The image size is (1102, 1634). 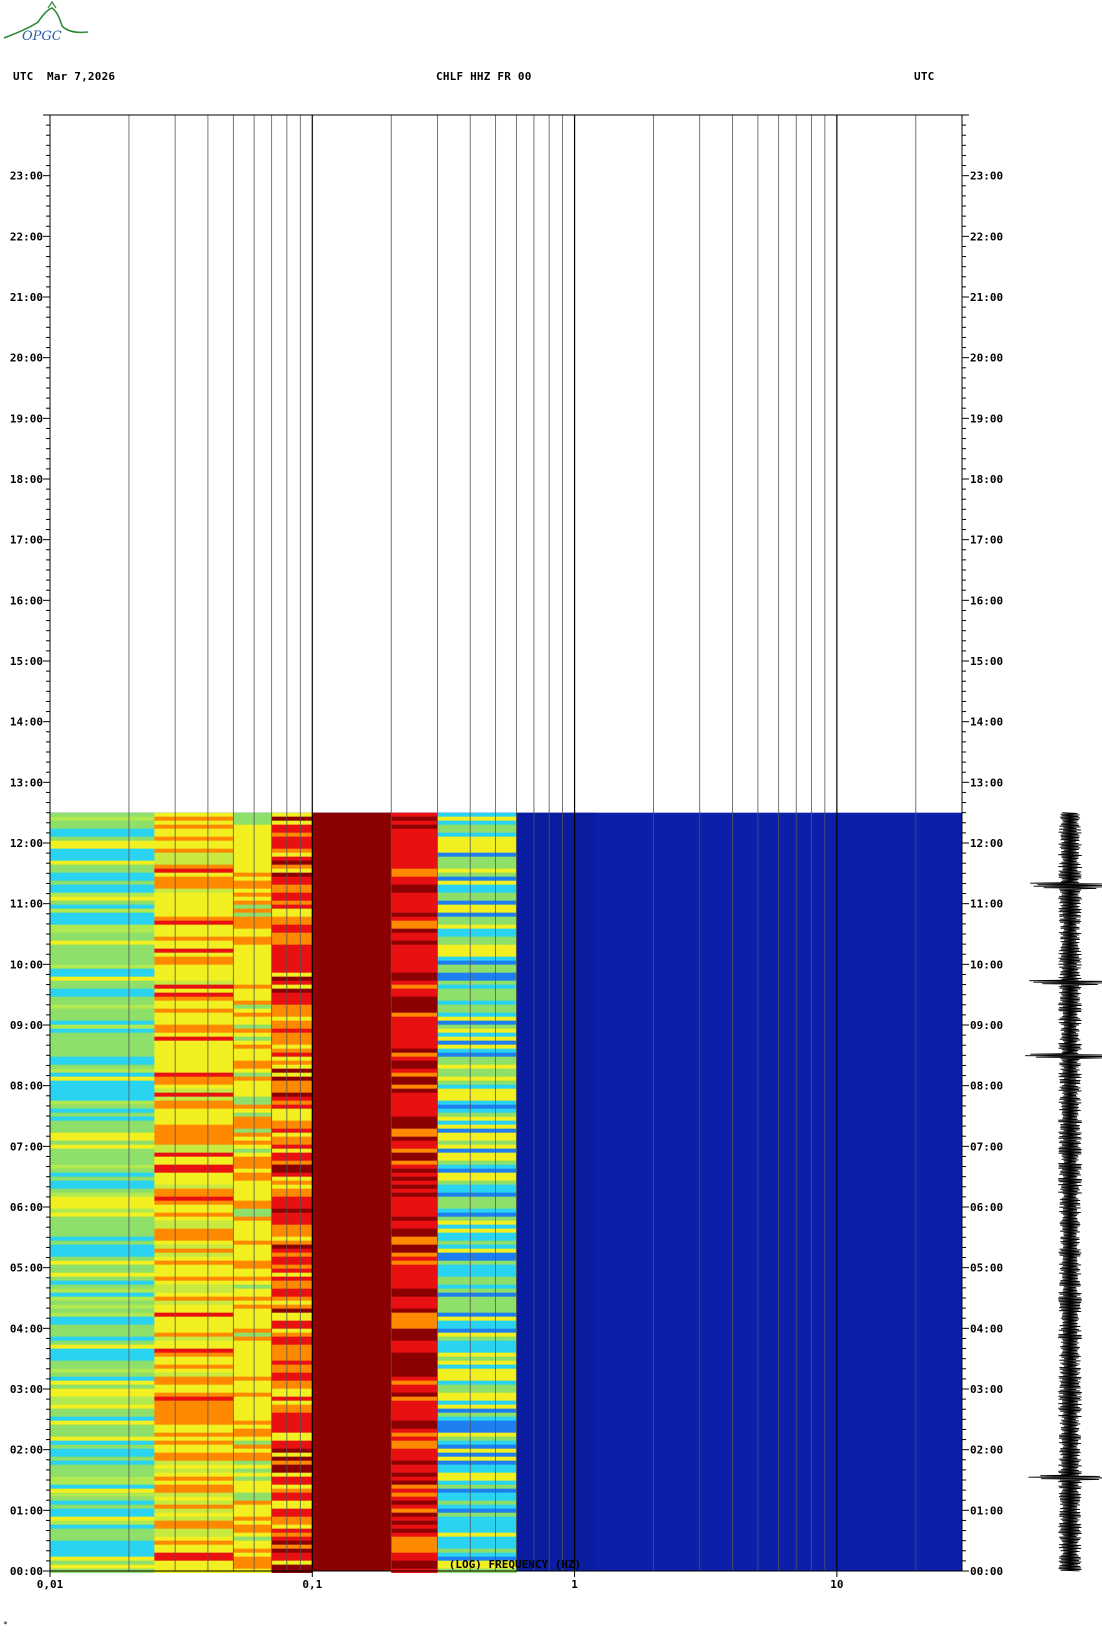 What do you see at coordinates (352, 1191) in the screenshot?
I see `heatmap-band` at bounding box center [352, 1191].